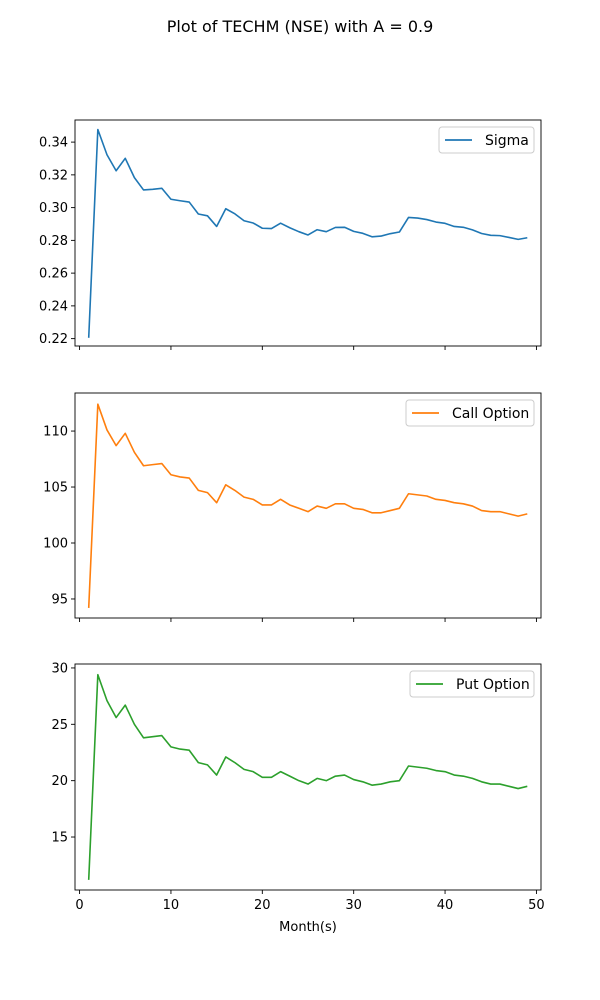  What do you see at coordinates (55, 544) in the screenshot?
I see `y-tick-label: 100` at bounding box center [55, 544].